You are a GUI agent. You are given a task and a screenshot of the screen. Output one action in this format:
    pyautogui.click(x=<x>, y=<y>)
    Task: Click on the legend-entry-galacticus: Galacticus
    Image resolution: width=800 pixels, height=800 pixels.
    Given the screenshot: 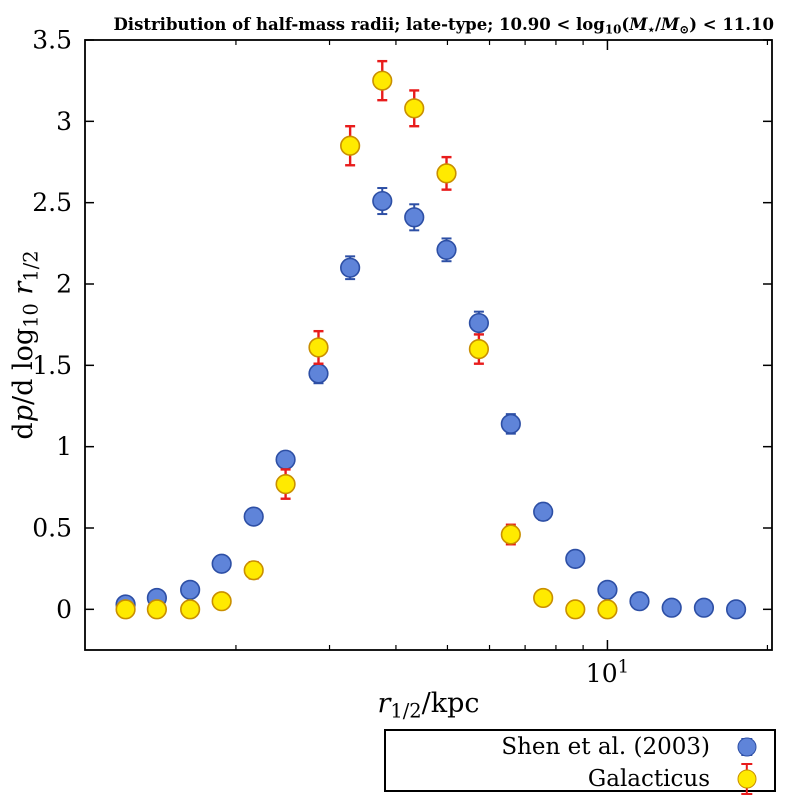 What is the action you would take?
    pyautogui.click(x=580, y=779)
    